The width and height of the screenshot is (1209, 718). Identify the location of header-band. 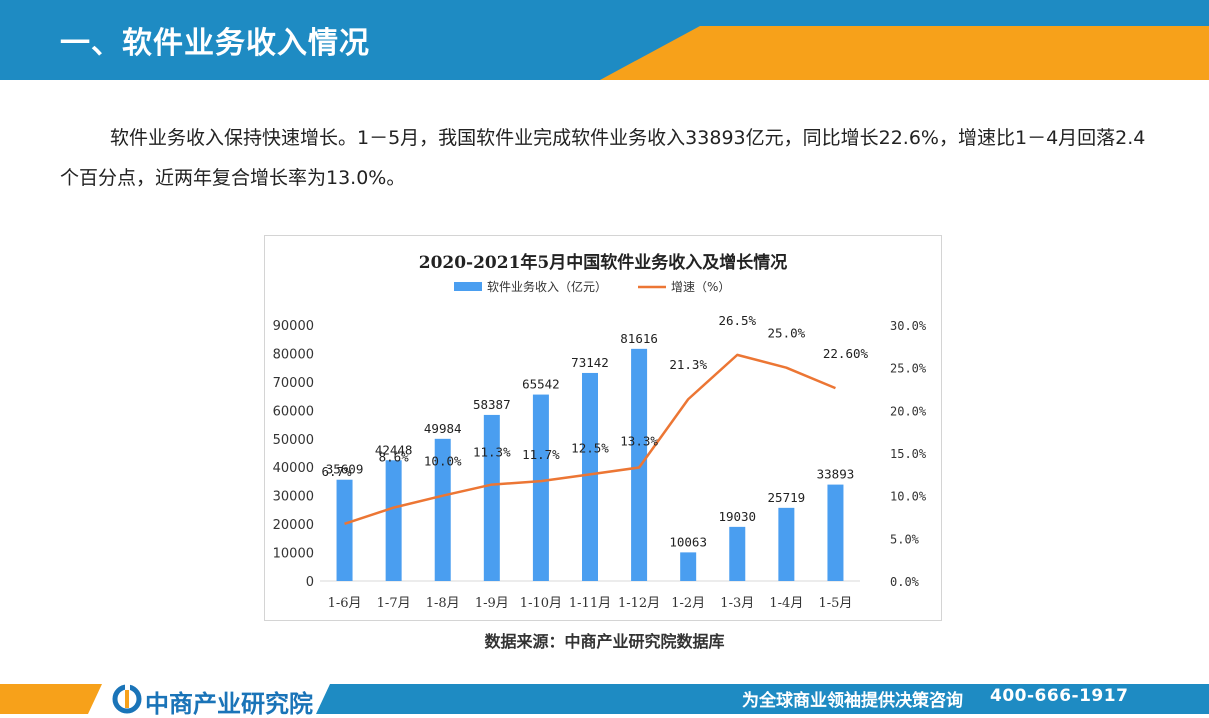
(604, 40).